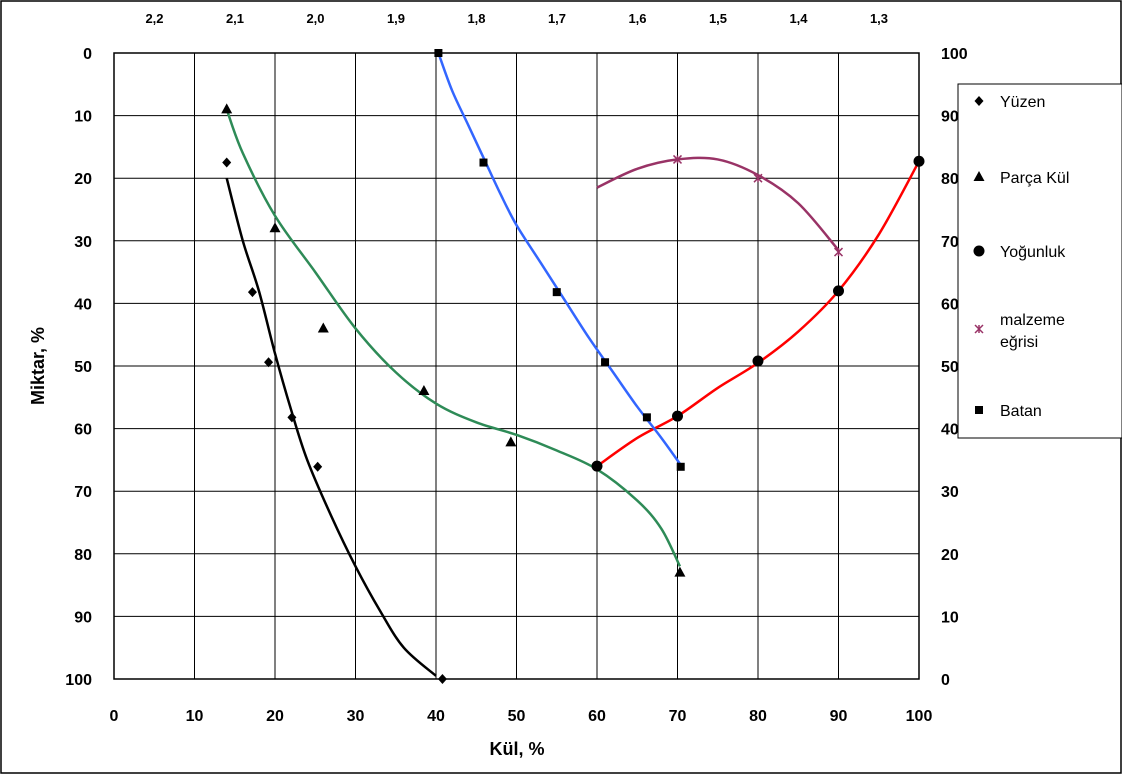 This screenshot has width=1122, height=779. What do you see at coordinates (678, 716) in the screenshot?
I see `x-tick-label: 70` at bounding box center [678, 716].